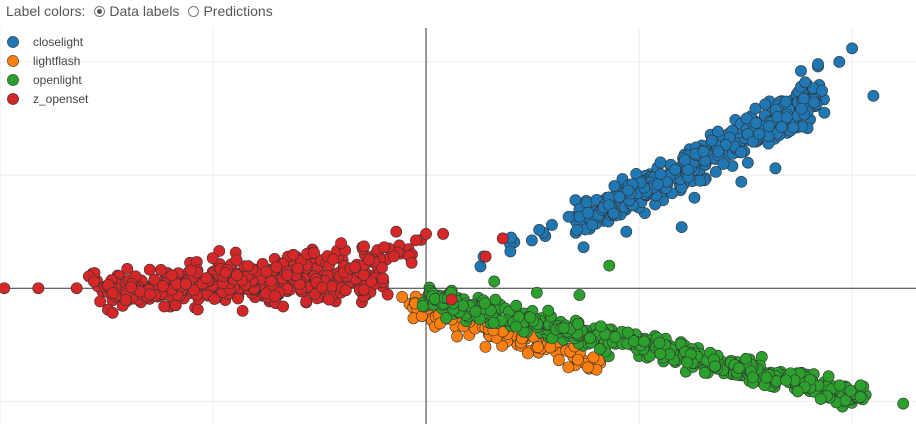 The width and height of the screenshot is (916, 424). Describe the element at coordinates (194, 11) in the screenshot. I see `predictions-radio` at that location.